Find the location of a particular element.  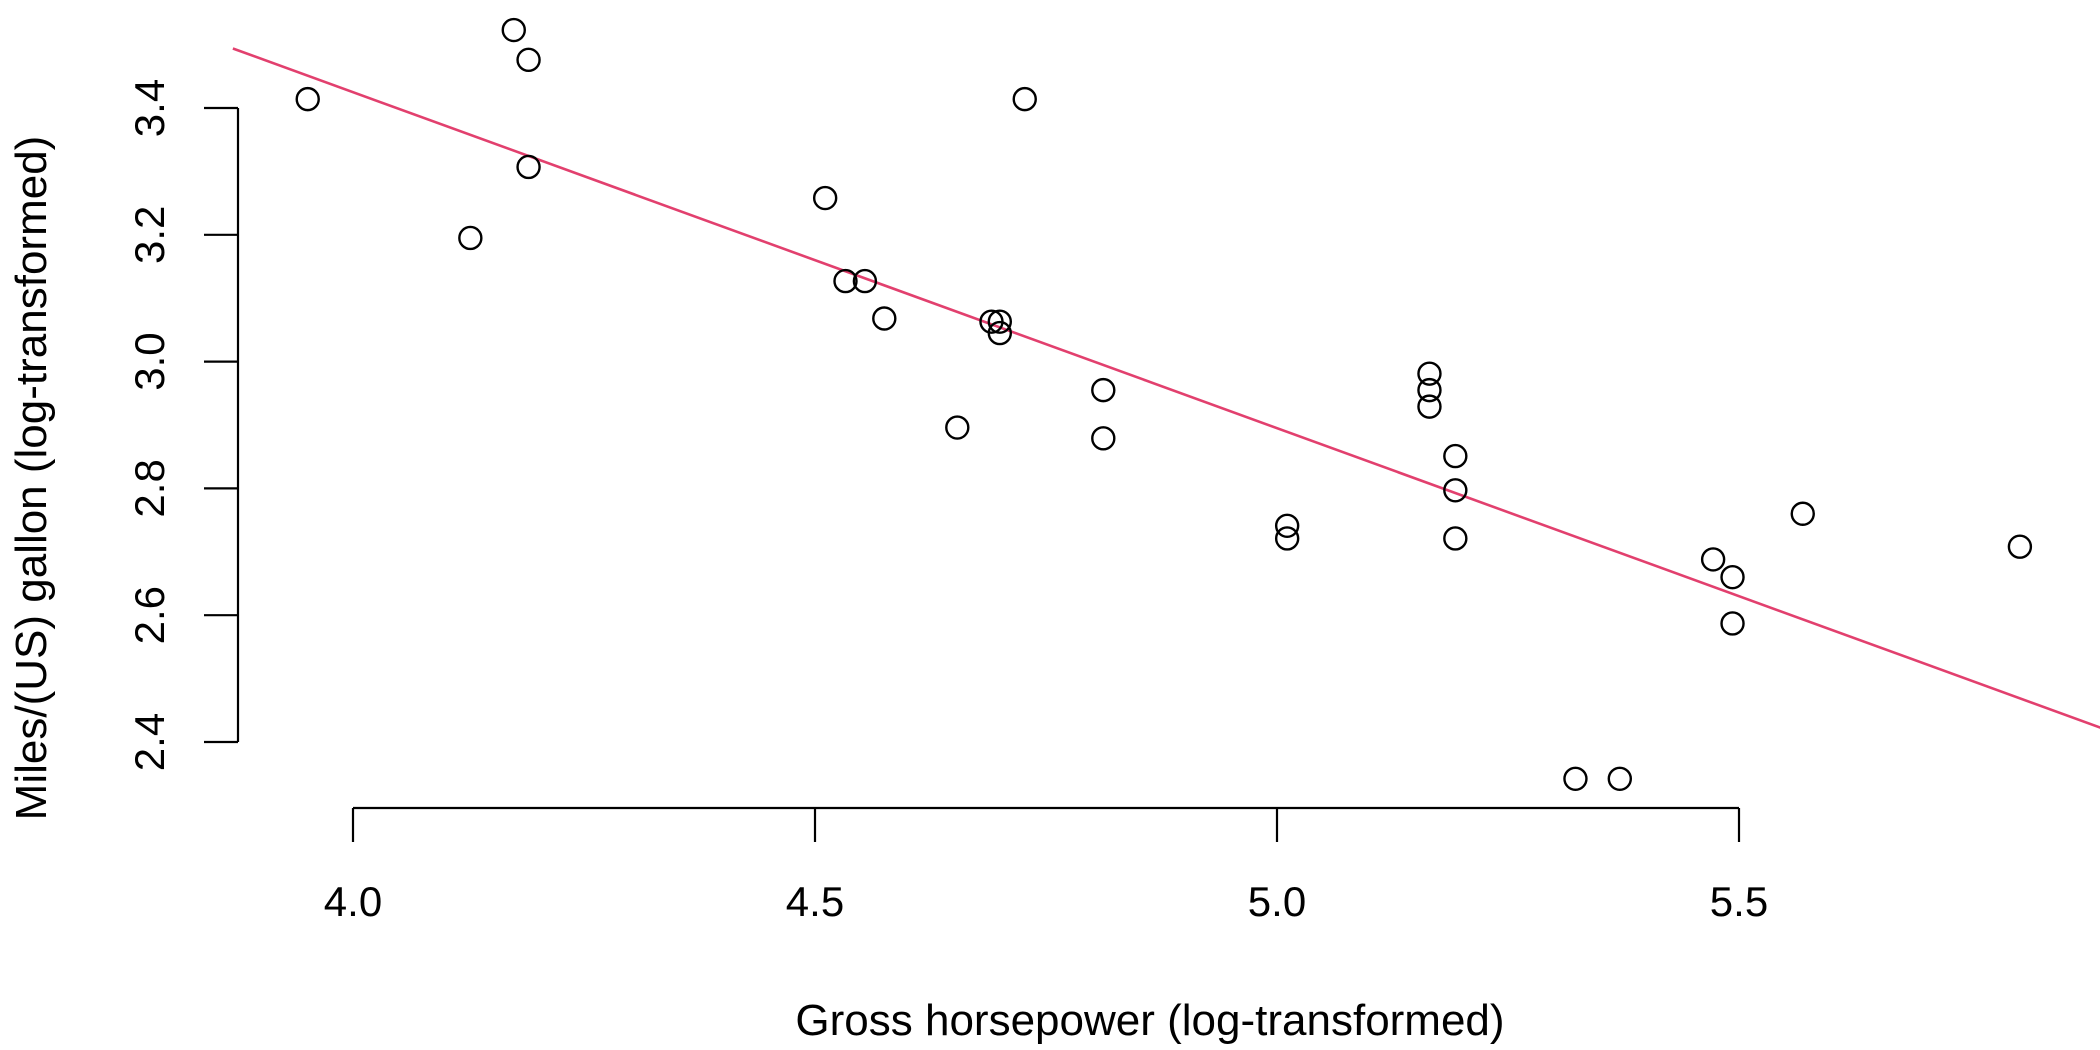

y-axis-title: Miles/(US) gallon (log-transformed) is located at coordinates (31, 478).